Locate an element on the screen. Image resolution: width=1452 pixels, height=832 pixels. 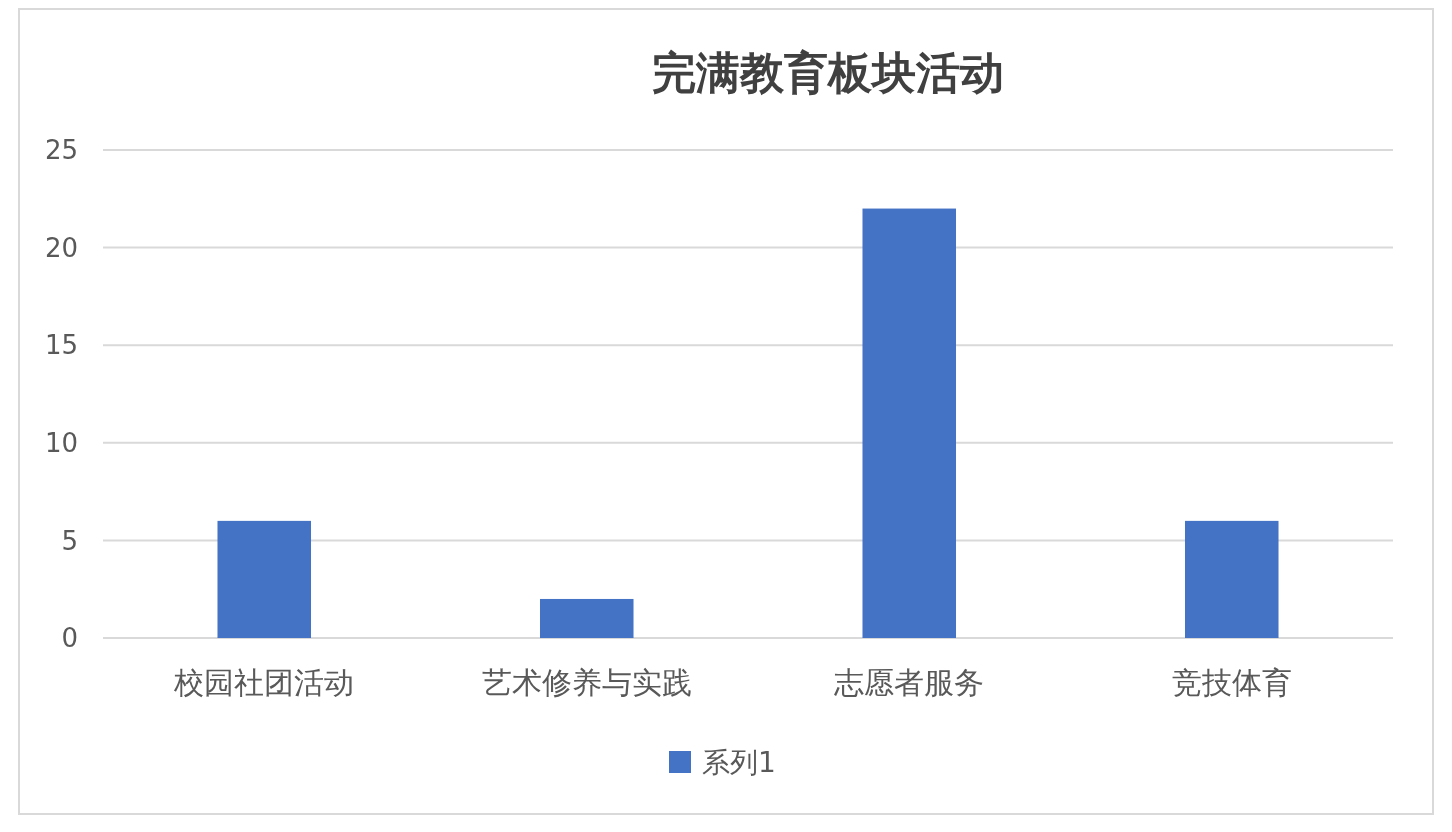
y-tick-label: 5 is located at coordinates (69, 540).